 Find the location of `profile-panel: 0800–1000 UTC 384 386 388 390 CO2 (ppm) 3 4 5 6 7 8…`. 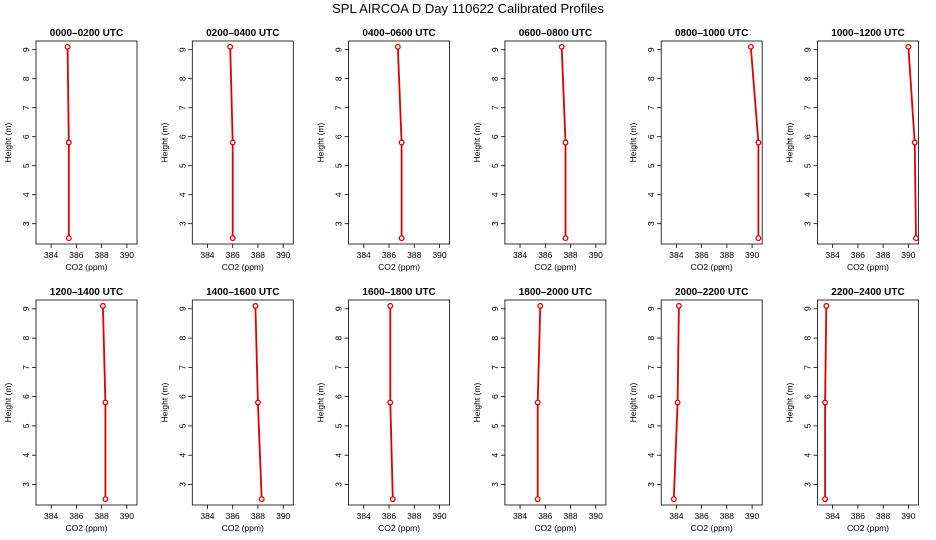

profile-panel: 0800–1000 UTC 384 386 388 390 CO2 (ppm) 3 4 5 6 7 8… is located at coordinates (695, 150).